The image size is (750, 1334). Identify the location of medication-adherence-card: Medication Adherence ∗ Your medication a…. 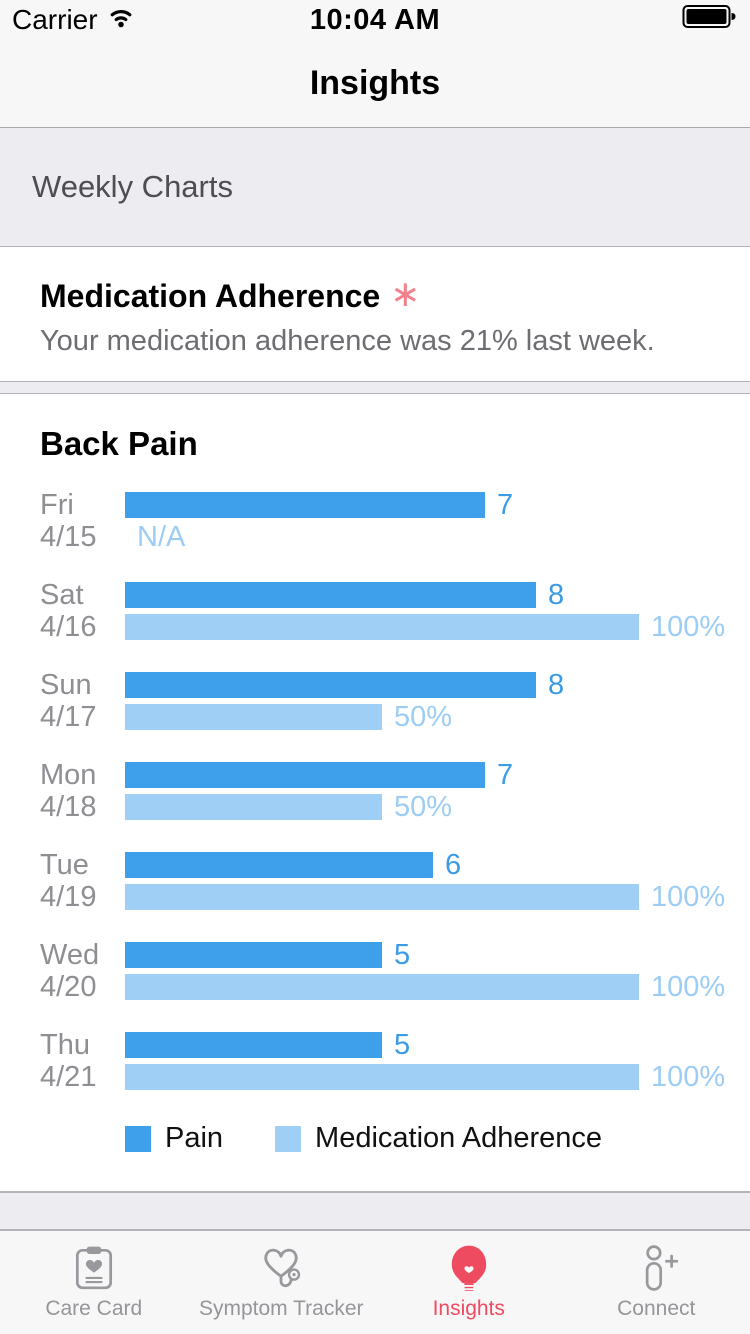
(375, 314).